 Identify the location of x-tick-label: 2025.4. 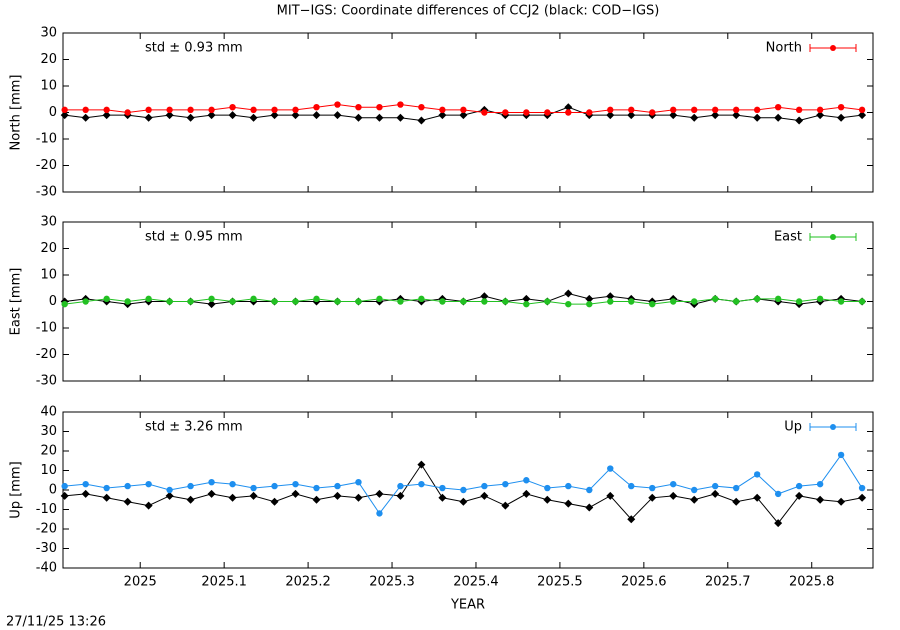
(476, 582).